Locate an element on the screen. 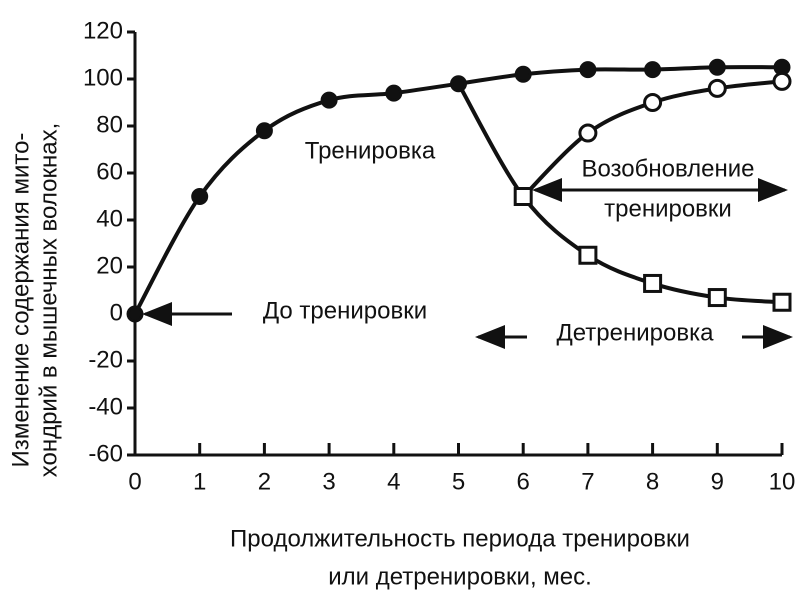  x-tick-label: 10 is located at coordinates (782, 481).